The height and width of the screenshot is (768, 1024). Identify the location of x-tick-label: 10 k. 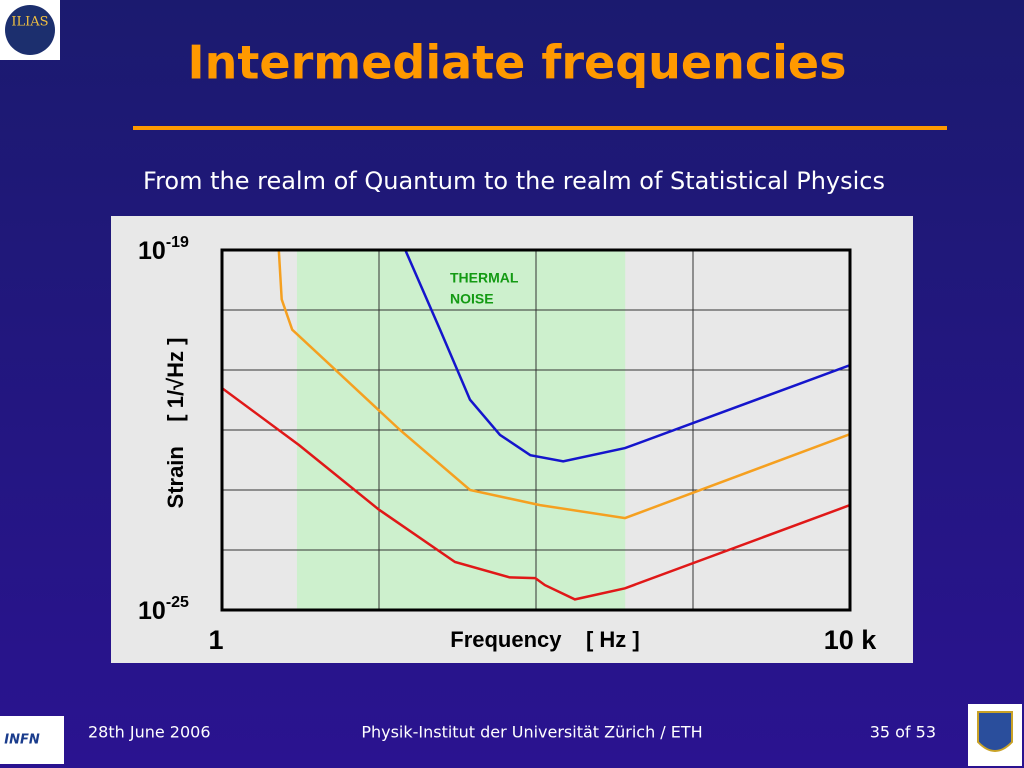
(851, 640).